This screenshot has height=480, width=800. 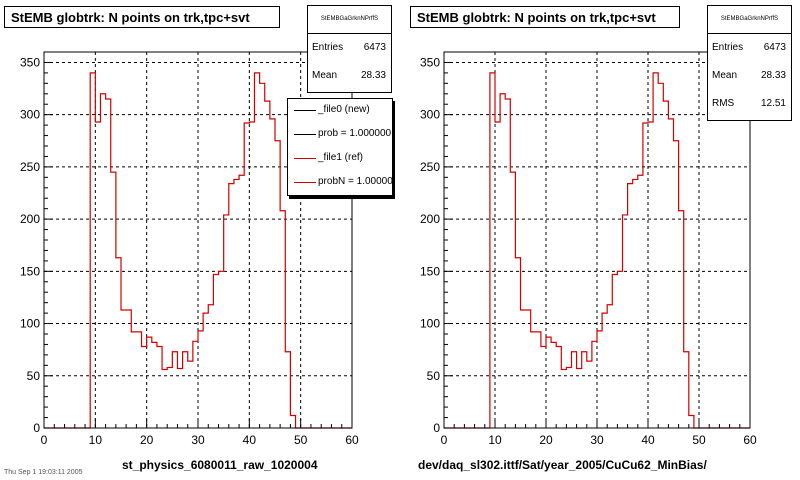 I want to click on legend-label: _file1 (ref), so click(x=341, y=157).